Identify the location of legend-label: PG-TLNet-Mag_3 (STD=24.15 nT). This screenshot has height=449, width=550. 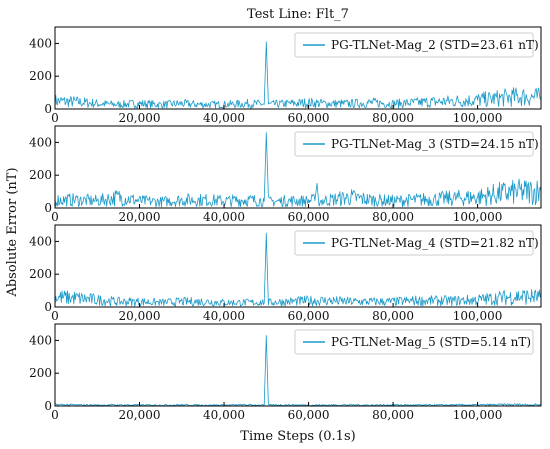
(435, 144).